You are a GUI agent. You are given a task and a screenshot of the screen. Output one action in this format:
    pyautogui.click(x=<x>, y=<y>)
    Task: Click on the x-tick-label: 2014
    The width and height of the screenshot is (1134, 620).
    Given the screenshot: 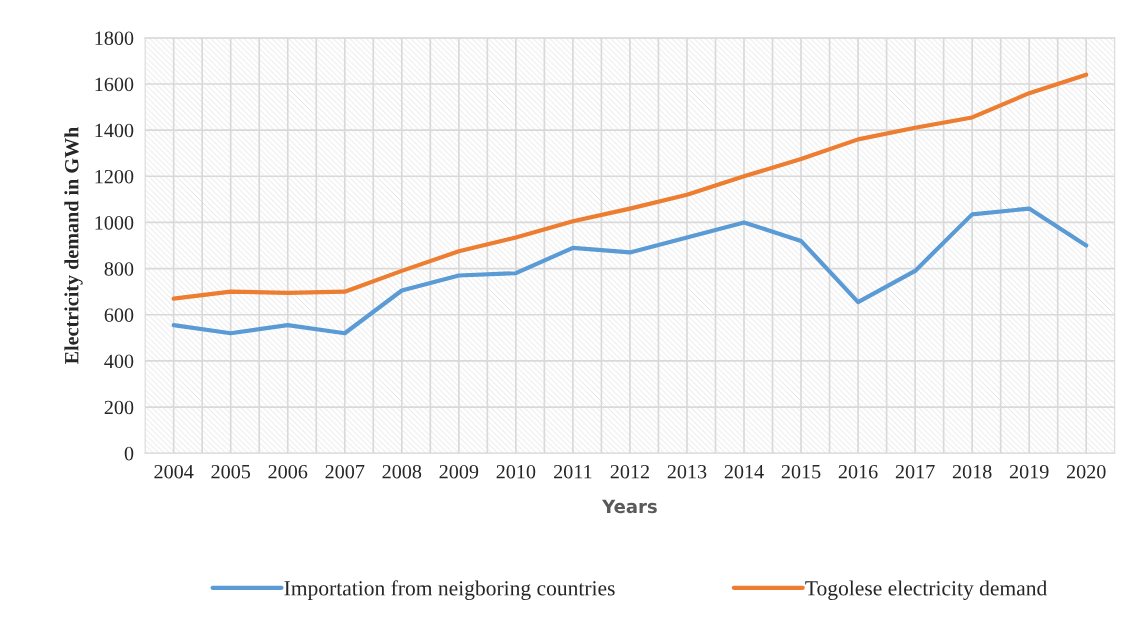 What is the action you would take?
    pyautogui.click(x=744, y=471)
    